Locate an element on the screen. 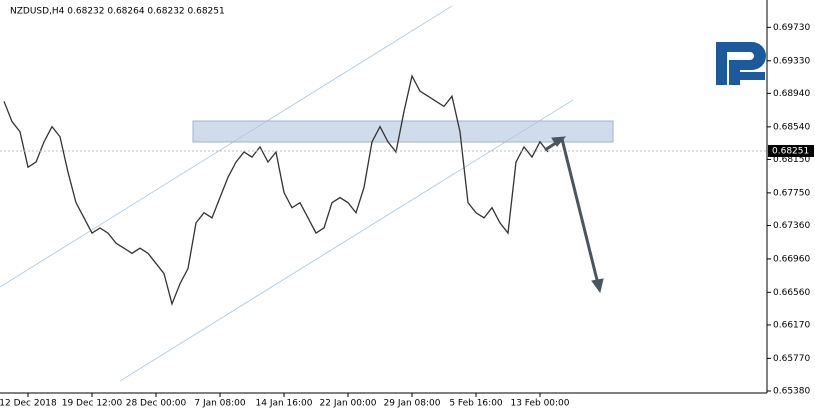 The image size is (815, 414). y-tick-label: 0.66170 is located at coordinates (791, 325).